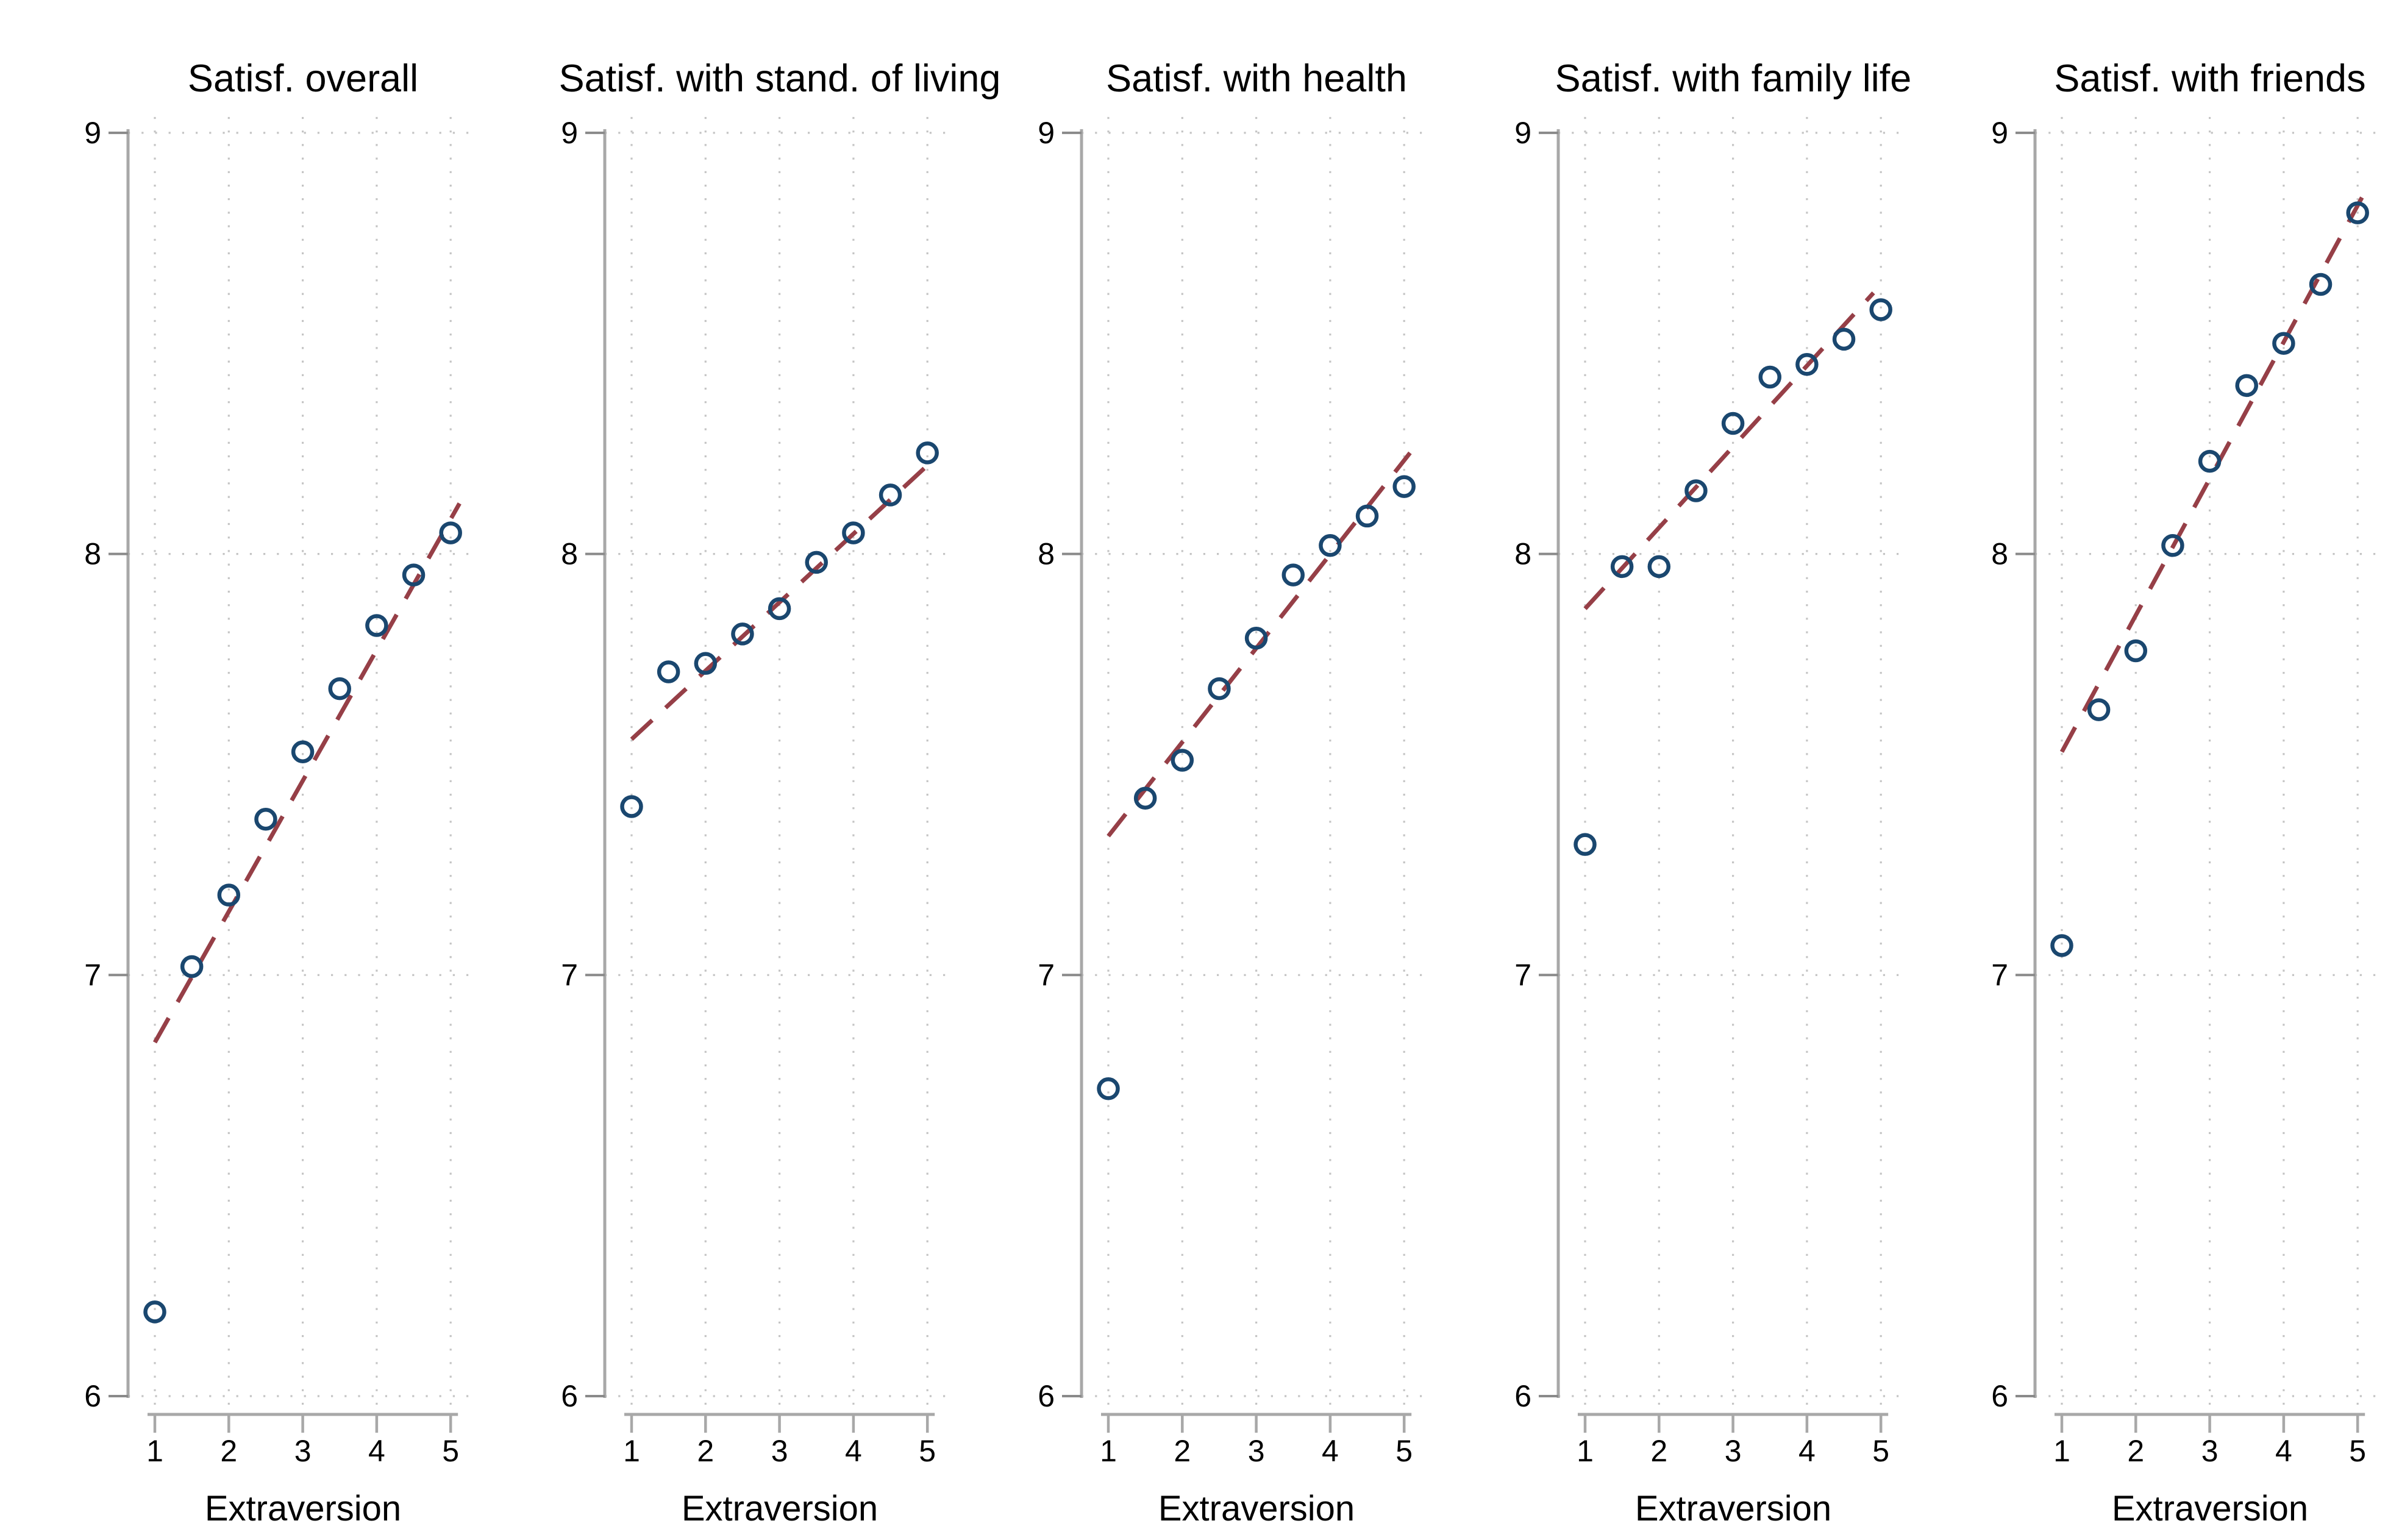 The width and height of the screenshot is (2388, 1540). What do you see at coordinates (1733, 78) in the screenshot?
I see `chart-title: Satisf. with family life` at bounding box center [1733, 78].